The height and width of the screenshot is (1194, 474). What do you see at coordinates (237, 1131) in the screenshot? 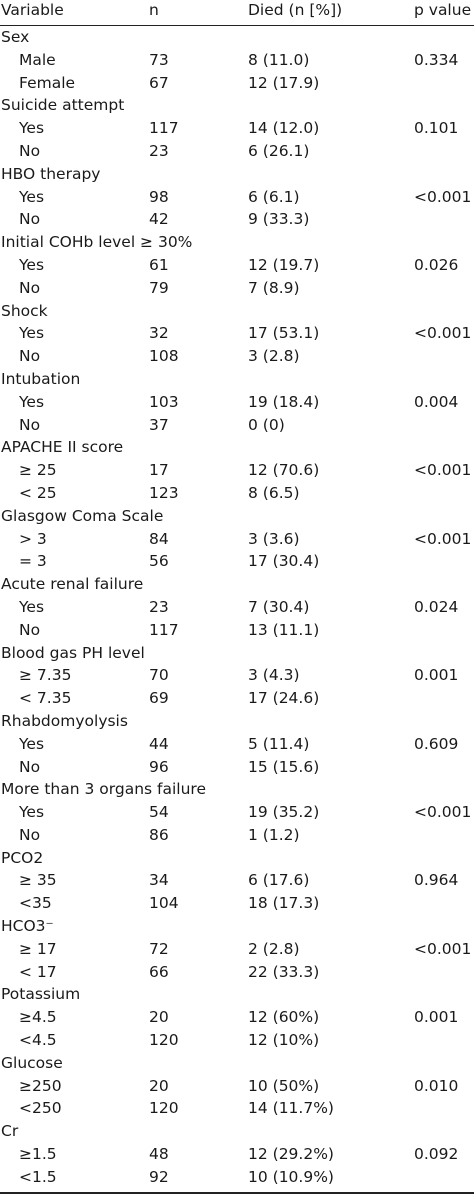
I see `group-heading-row: Cr` at bounding box center [237, 1131].